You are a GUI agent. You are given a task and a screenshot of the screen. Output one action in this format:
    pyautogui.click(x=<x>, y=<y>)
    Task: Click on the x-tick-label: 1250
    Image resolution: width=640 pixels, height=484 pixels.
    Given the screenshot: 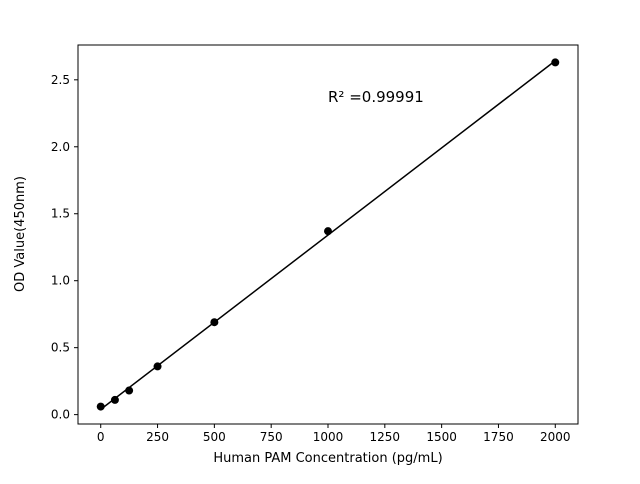 What is the action you would take?
    pyautogui.click(x=385, y=437)
    